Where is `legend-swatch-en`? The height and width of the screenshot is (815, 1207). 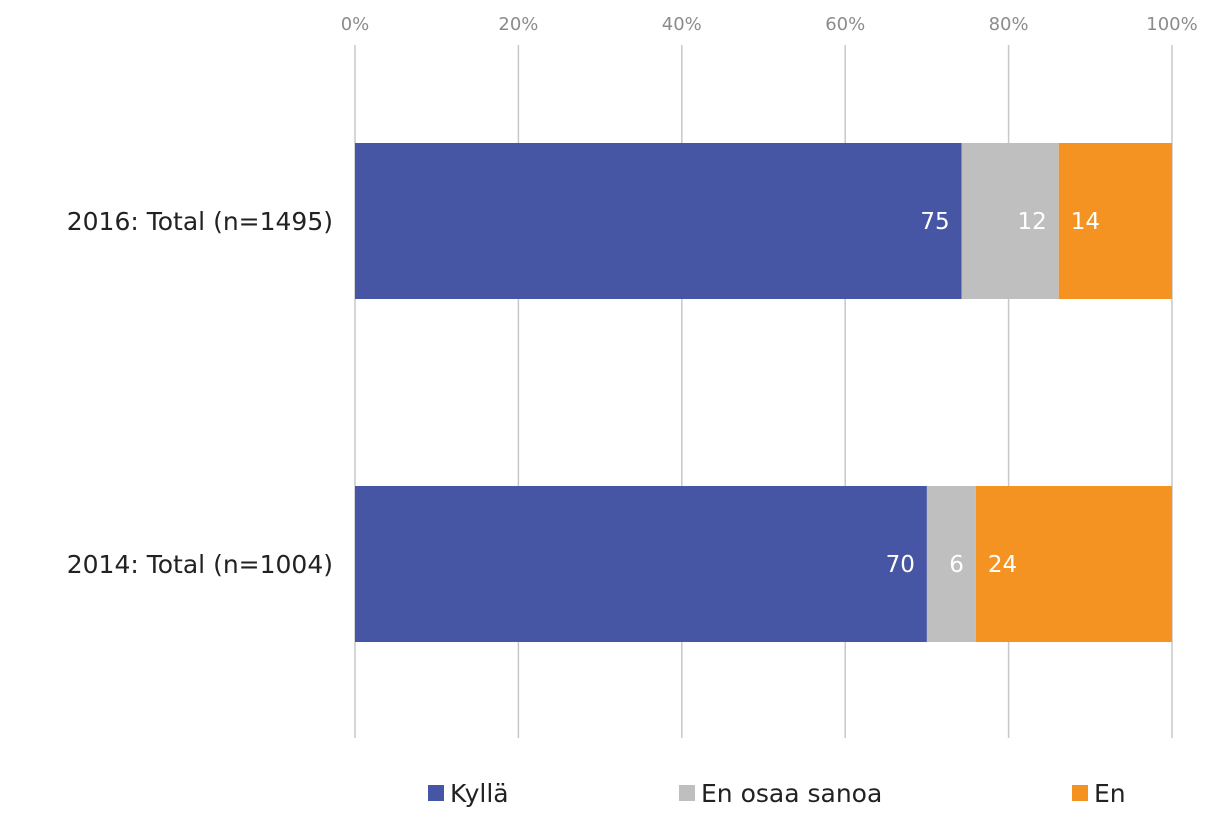
legend-swatch-en is located at coordinates (1080, 793).